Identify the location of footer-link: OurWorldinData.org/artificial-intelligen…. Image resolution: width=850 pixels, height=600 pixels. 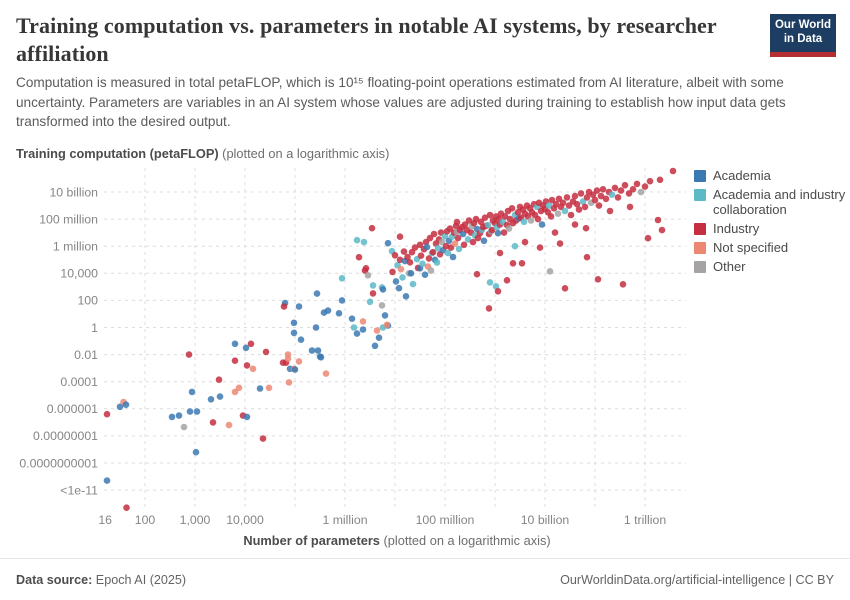
(697, 579).